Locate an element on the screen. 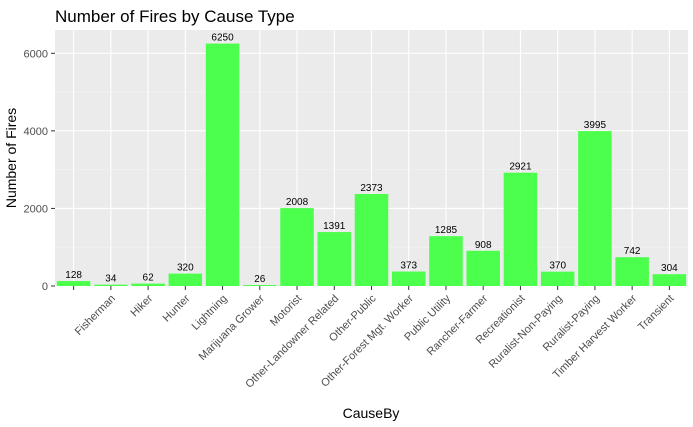  bar-value-label: 62 is located at coordinates (149, 278).